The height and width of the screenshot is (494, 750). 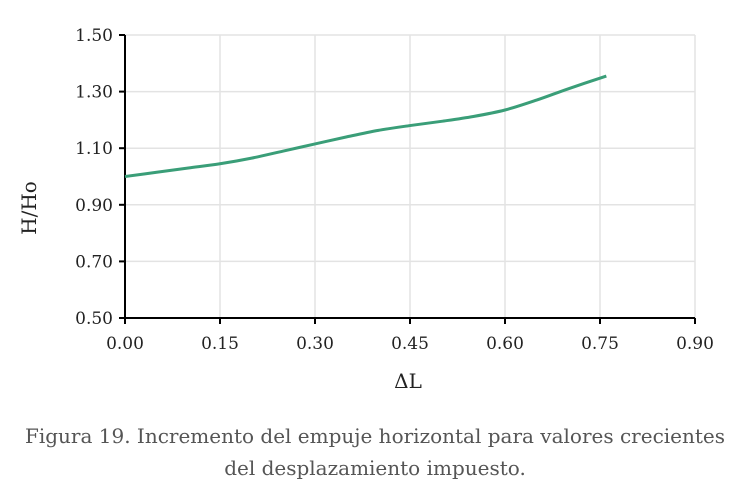 What do you see at coordinates (695, 344) in the screenshot?
I see `x-tick-label: 0.90` at bounding box center [695, 344].